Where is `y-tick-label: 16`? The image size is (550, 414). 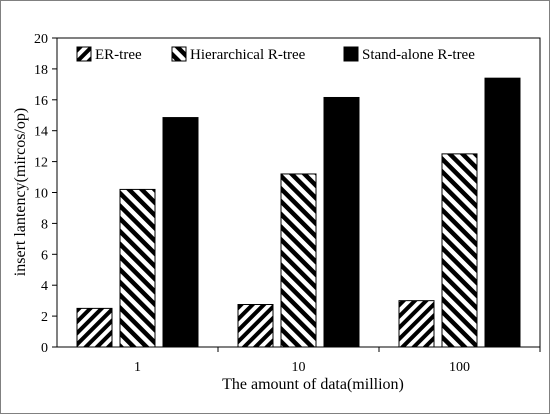 y-tick-label: 16 is located at coordinates (41, 101).